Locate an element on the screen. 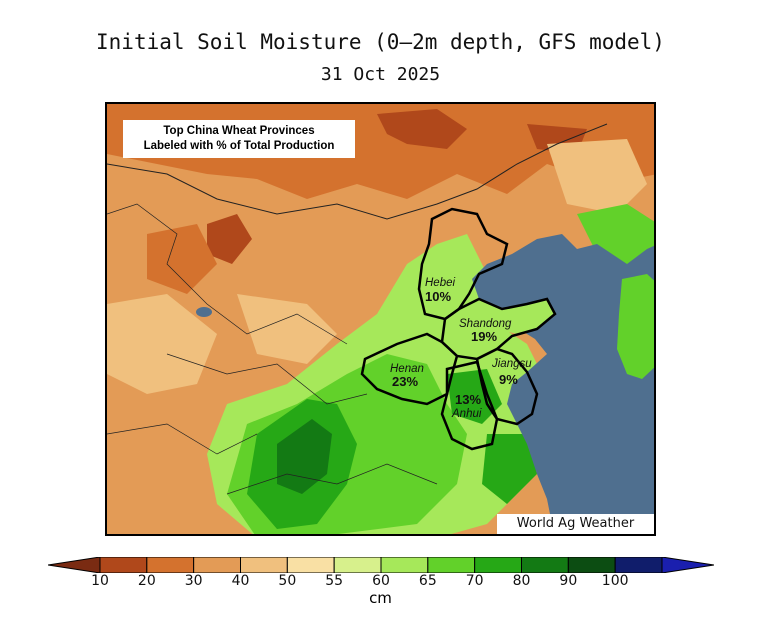 The height and width of the screenshot is (624, 761). colorbar-tick-label: 70 is located at coordinates (474, 581).